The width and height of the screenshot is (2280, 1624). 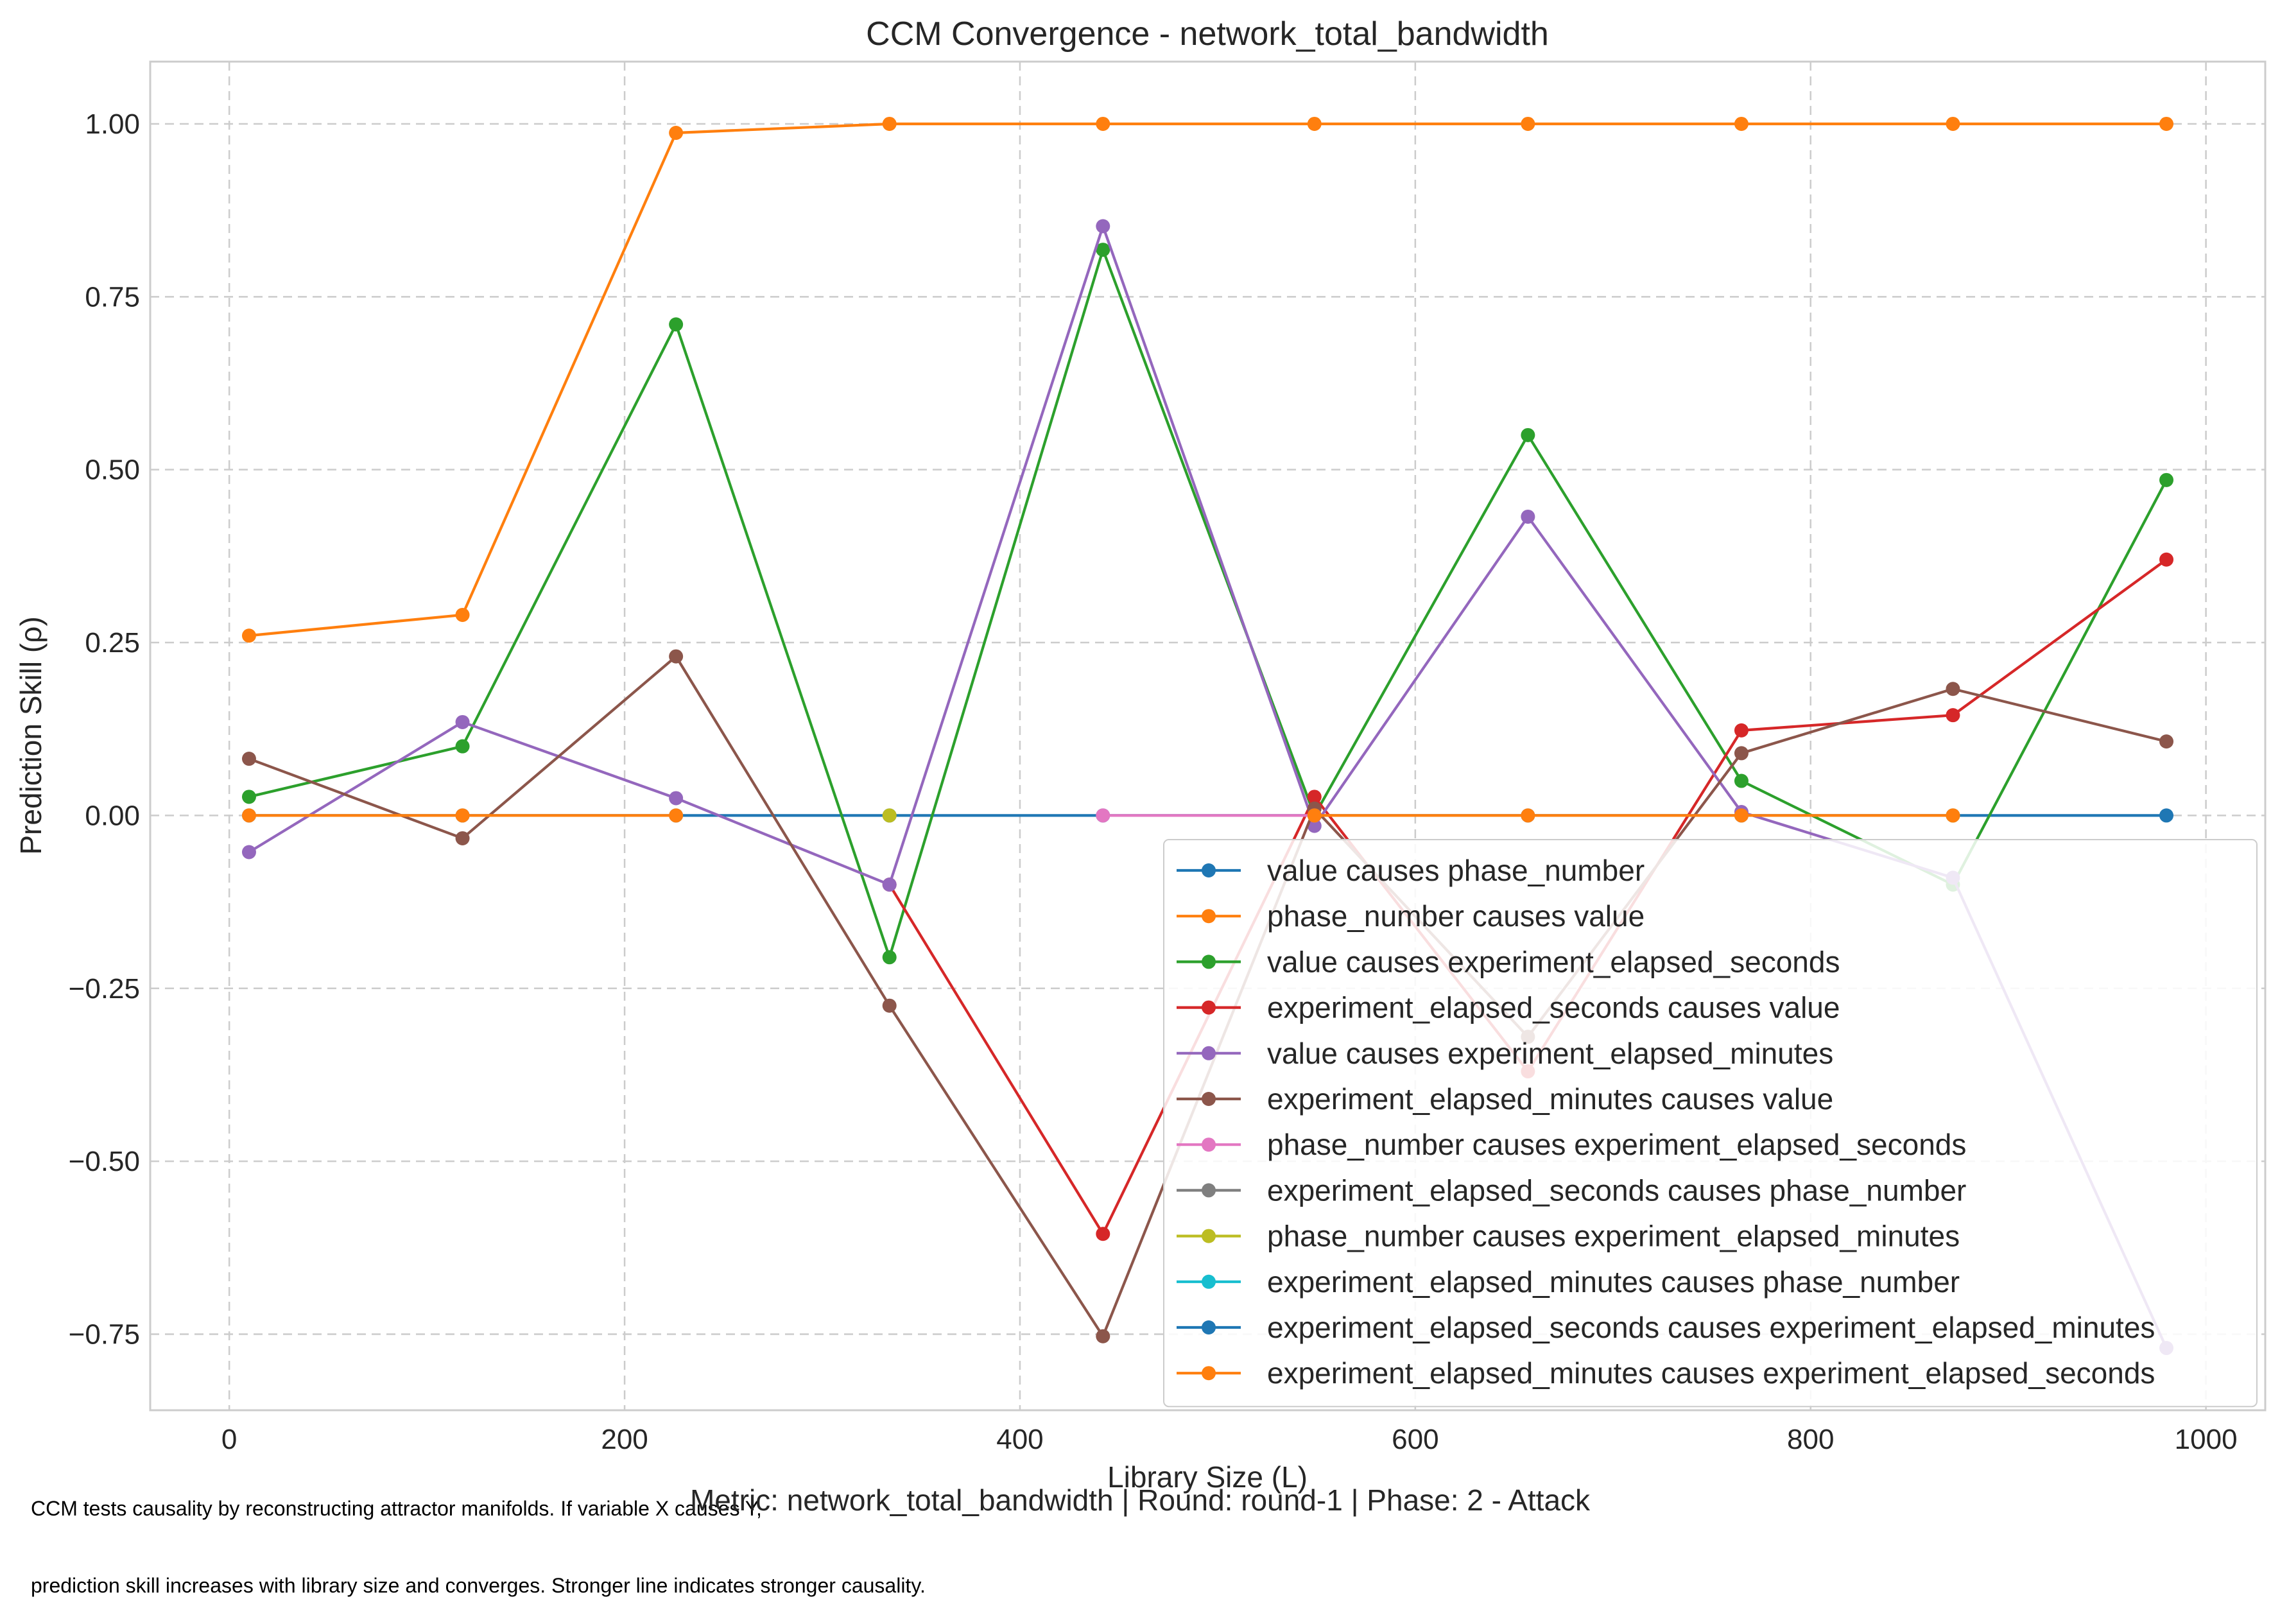 I want to click on legend-entry: experiment_elapsed_minutes causes value, so click(x=1505, y=1099).